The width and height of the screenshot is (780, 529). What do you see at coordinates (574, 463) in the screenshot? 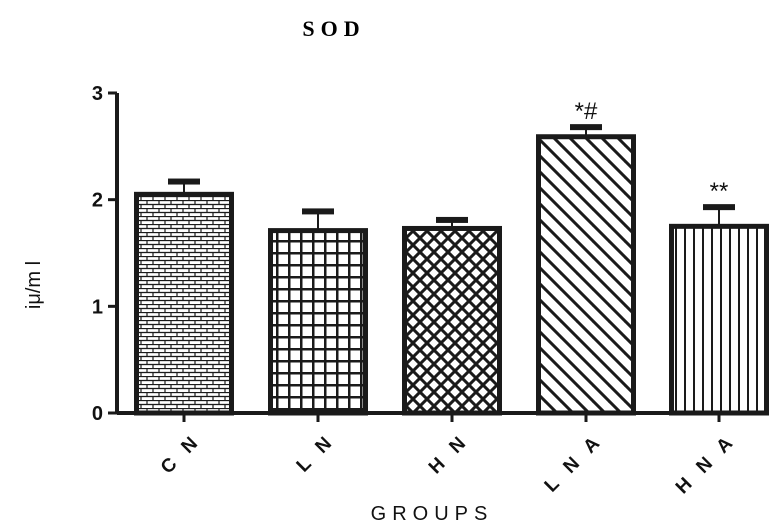
I see `x-tick-label-lna: L N A` at bounding box center [574, 463].